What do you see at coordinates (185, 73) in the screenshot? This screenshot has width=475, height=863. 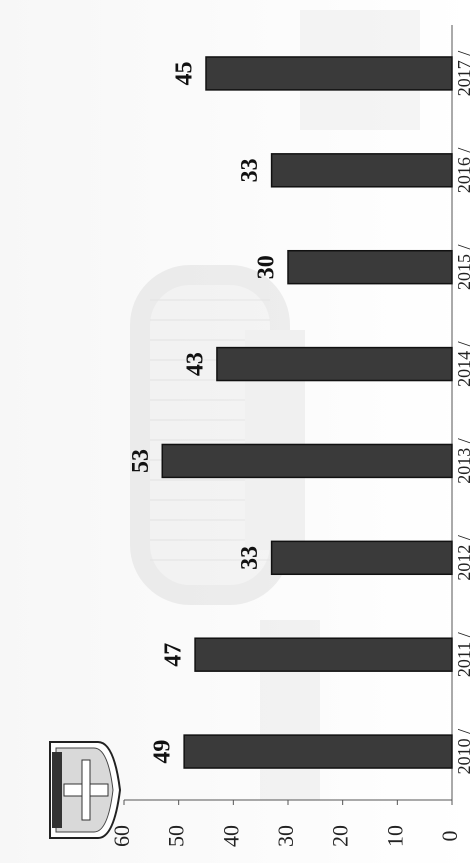 I see `data-label: 45` at bounding box center [185, 73].